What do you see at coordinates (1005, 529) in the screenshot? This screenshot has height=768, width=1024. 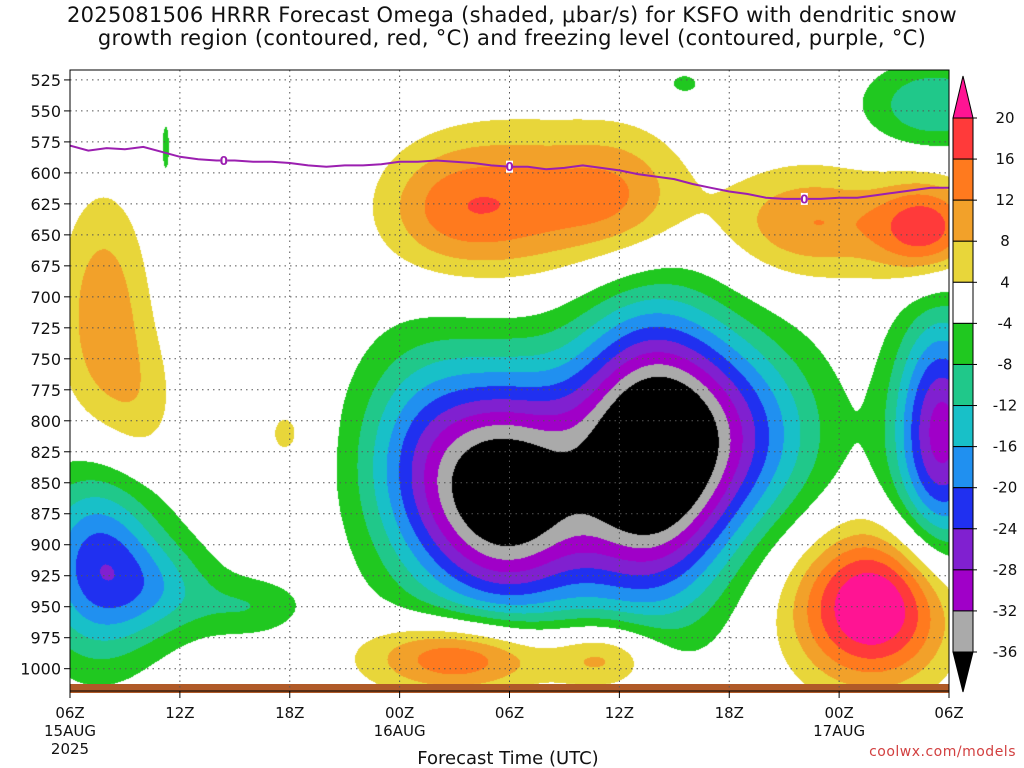 I see `colorbar-label: -24` at bounding box center [1005, 529].